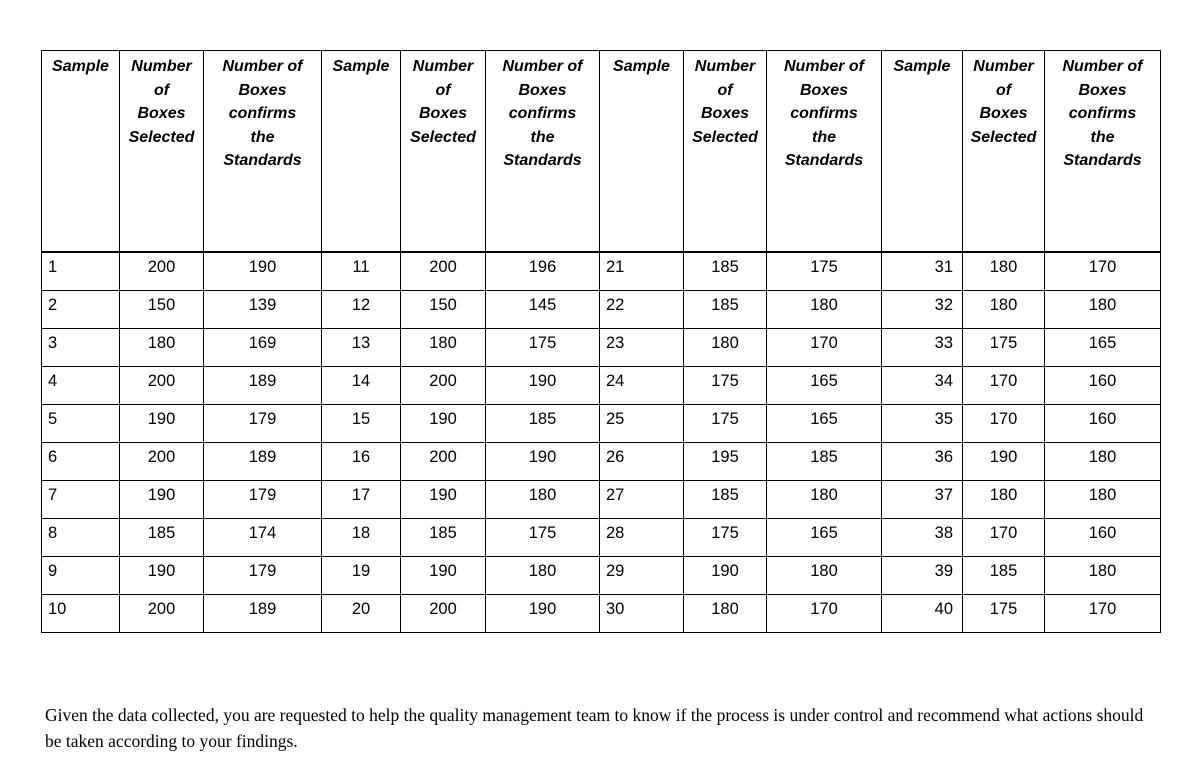  Describe the element at coordinates (641, 613) in the screenshot. I see `sample-cell: 30` at that location.